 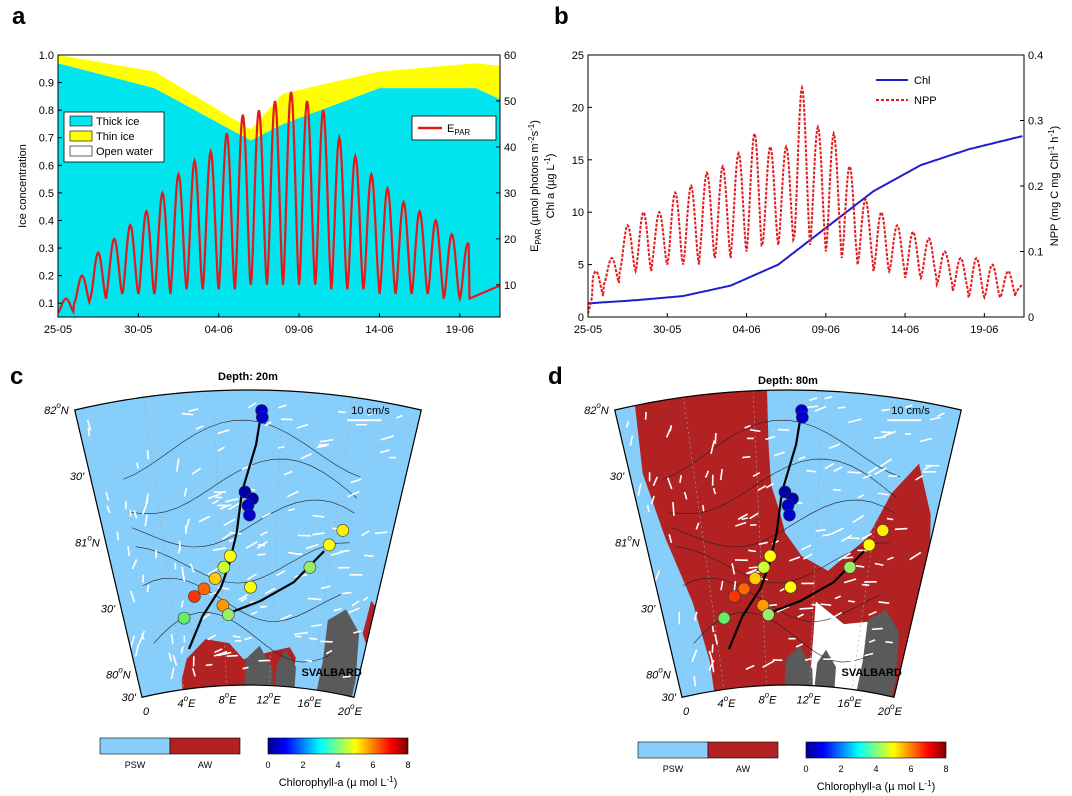 I want to click on legend-chl: Chl, so click(x=922, y=81).